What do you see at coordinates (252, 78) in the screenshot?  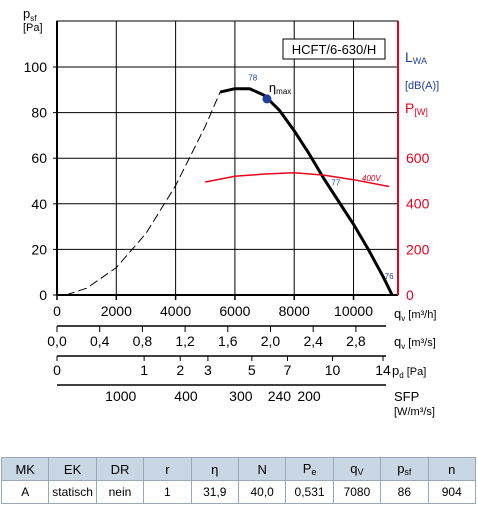 I see `efficiency-label: 78` at bounding box center [252, 78].